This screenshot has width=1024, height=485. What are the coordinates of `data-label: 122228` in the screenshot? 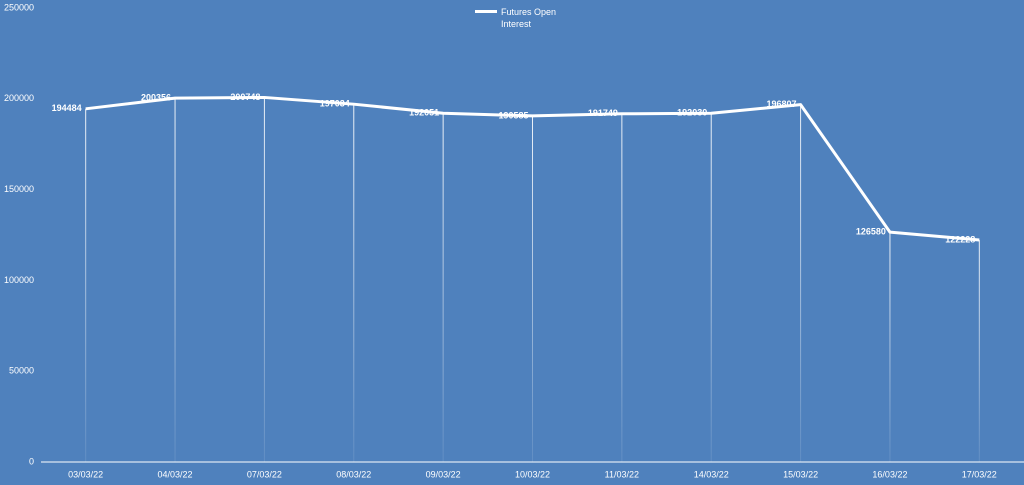 It's located at (960, 239).